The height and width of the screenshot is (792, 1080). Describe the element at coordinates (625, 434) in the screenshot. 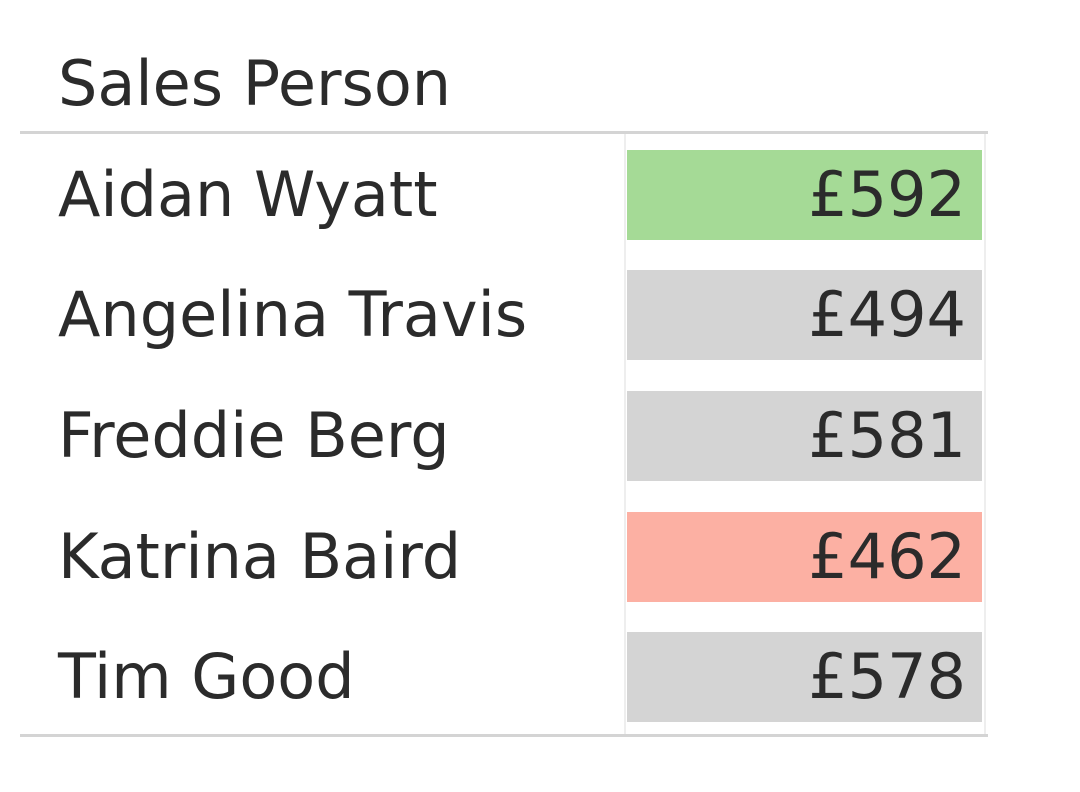

I see `column-divider` at that location.